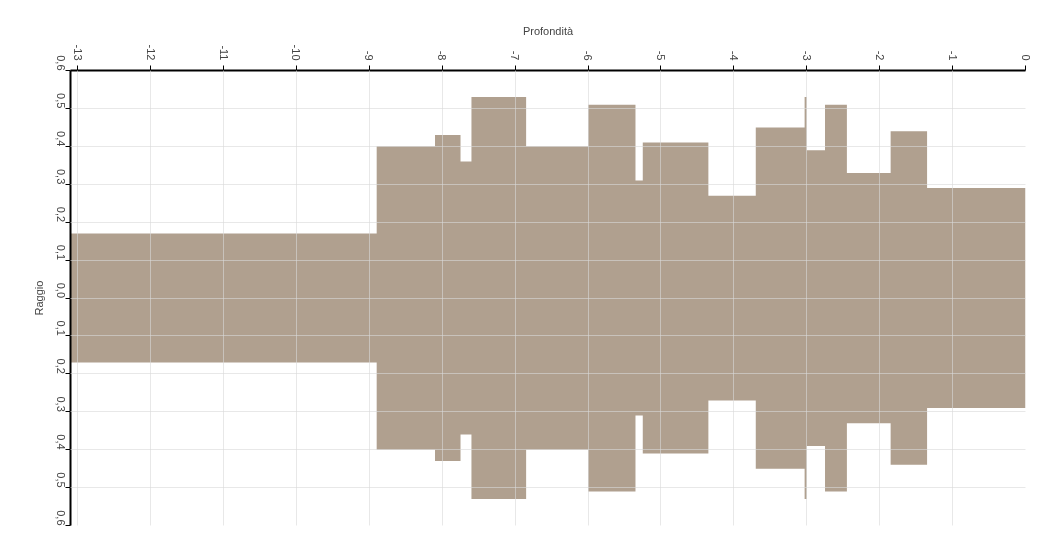  What do you see at coordinates (150, 52) in the screenshot?
I see `x-tick-label: -12` at bounding box center [150, 52].